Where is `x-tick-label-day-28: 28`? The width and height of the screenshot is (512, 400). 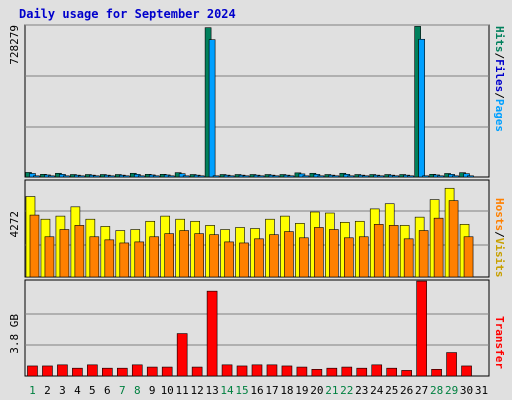 x-tick-label-day-28: 28 is located at coordinates (436, 390).